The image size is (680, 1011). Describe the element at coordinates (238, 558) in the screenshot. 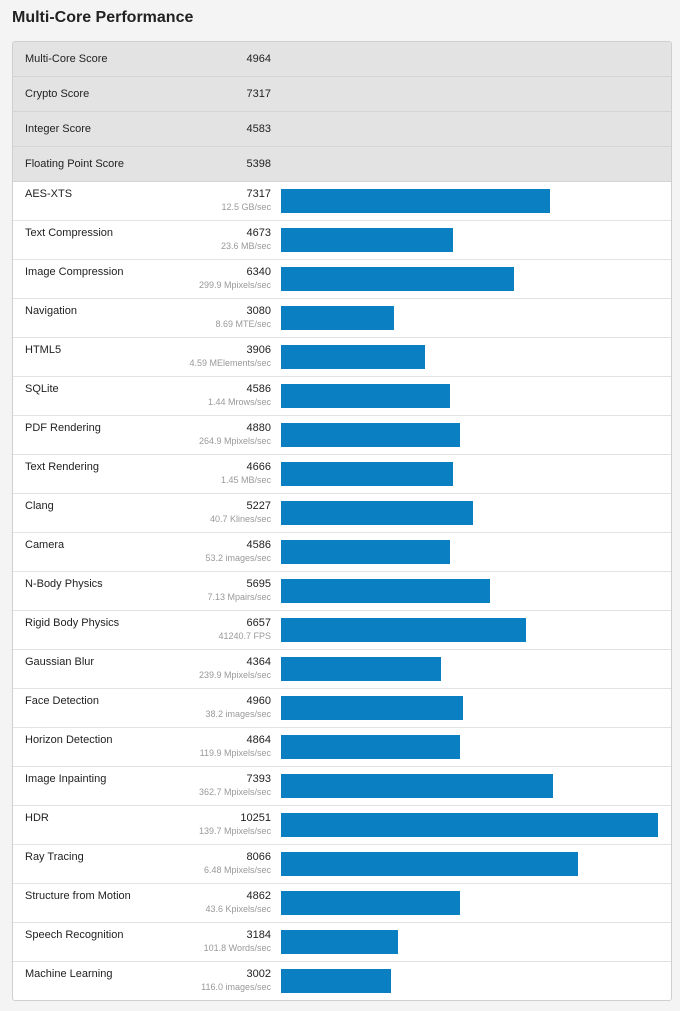

I see `benchmark-rate: 53.2 images/sec` at that location.